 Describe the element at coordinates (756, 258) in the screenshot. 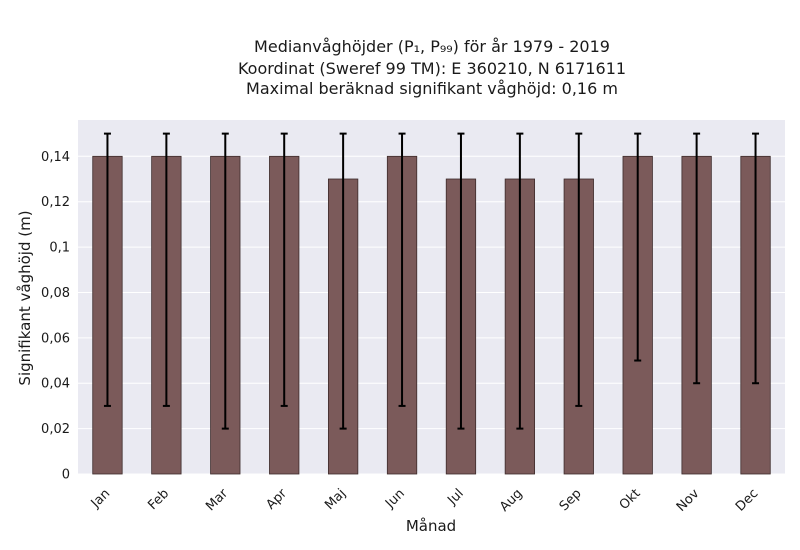

I see `error-bar-dec` at that location.